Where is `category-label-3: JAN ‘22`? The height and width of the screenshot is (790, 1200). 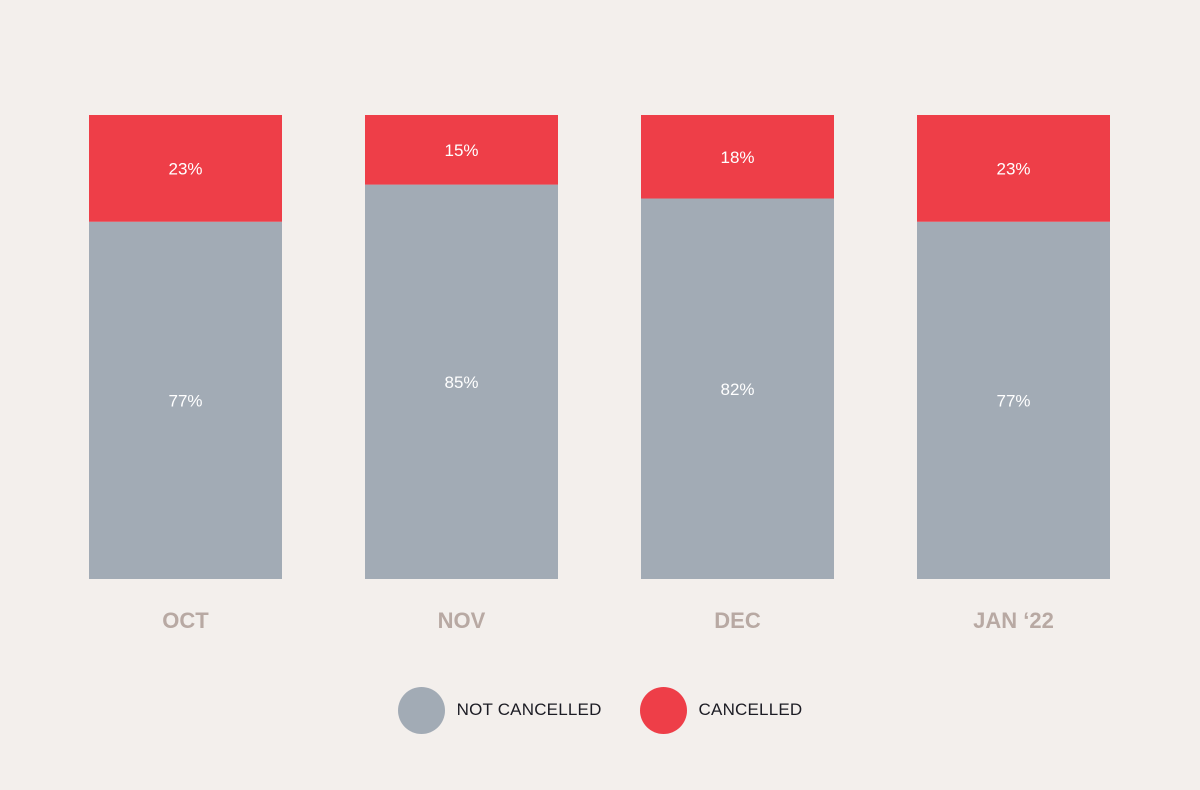
category-label-3: JAN ‘22 is located at coordinates (1013, 620).